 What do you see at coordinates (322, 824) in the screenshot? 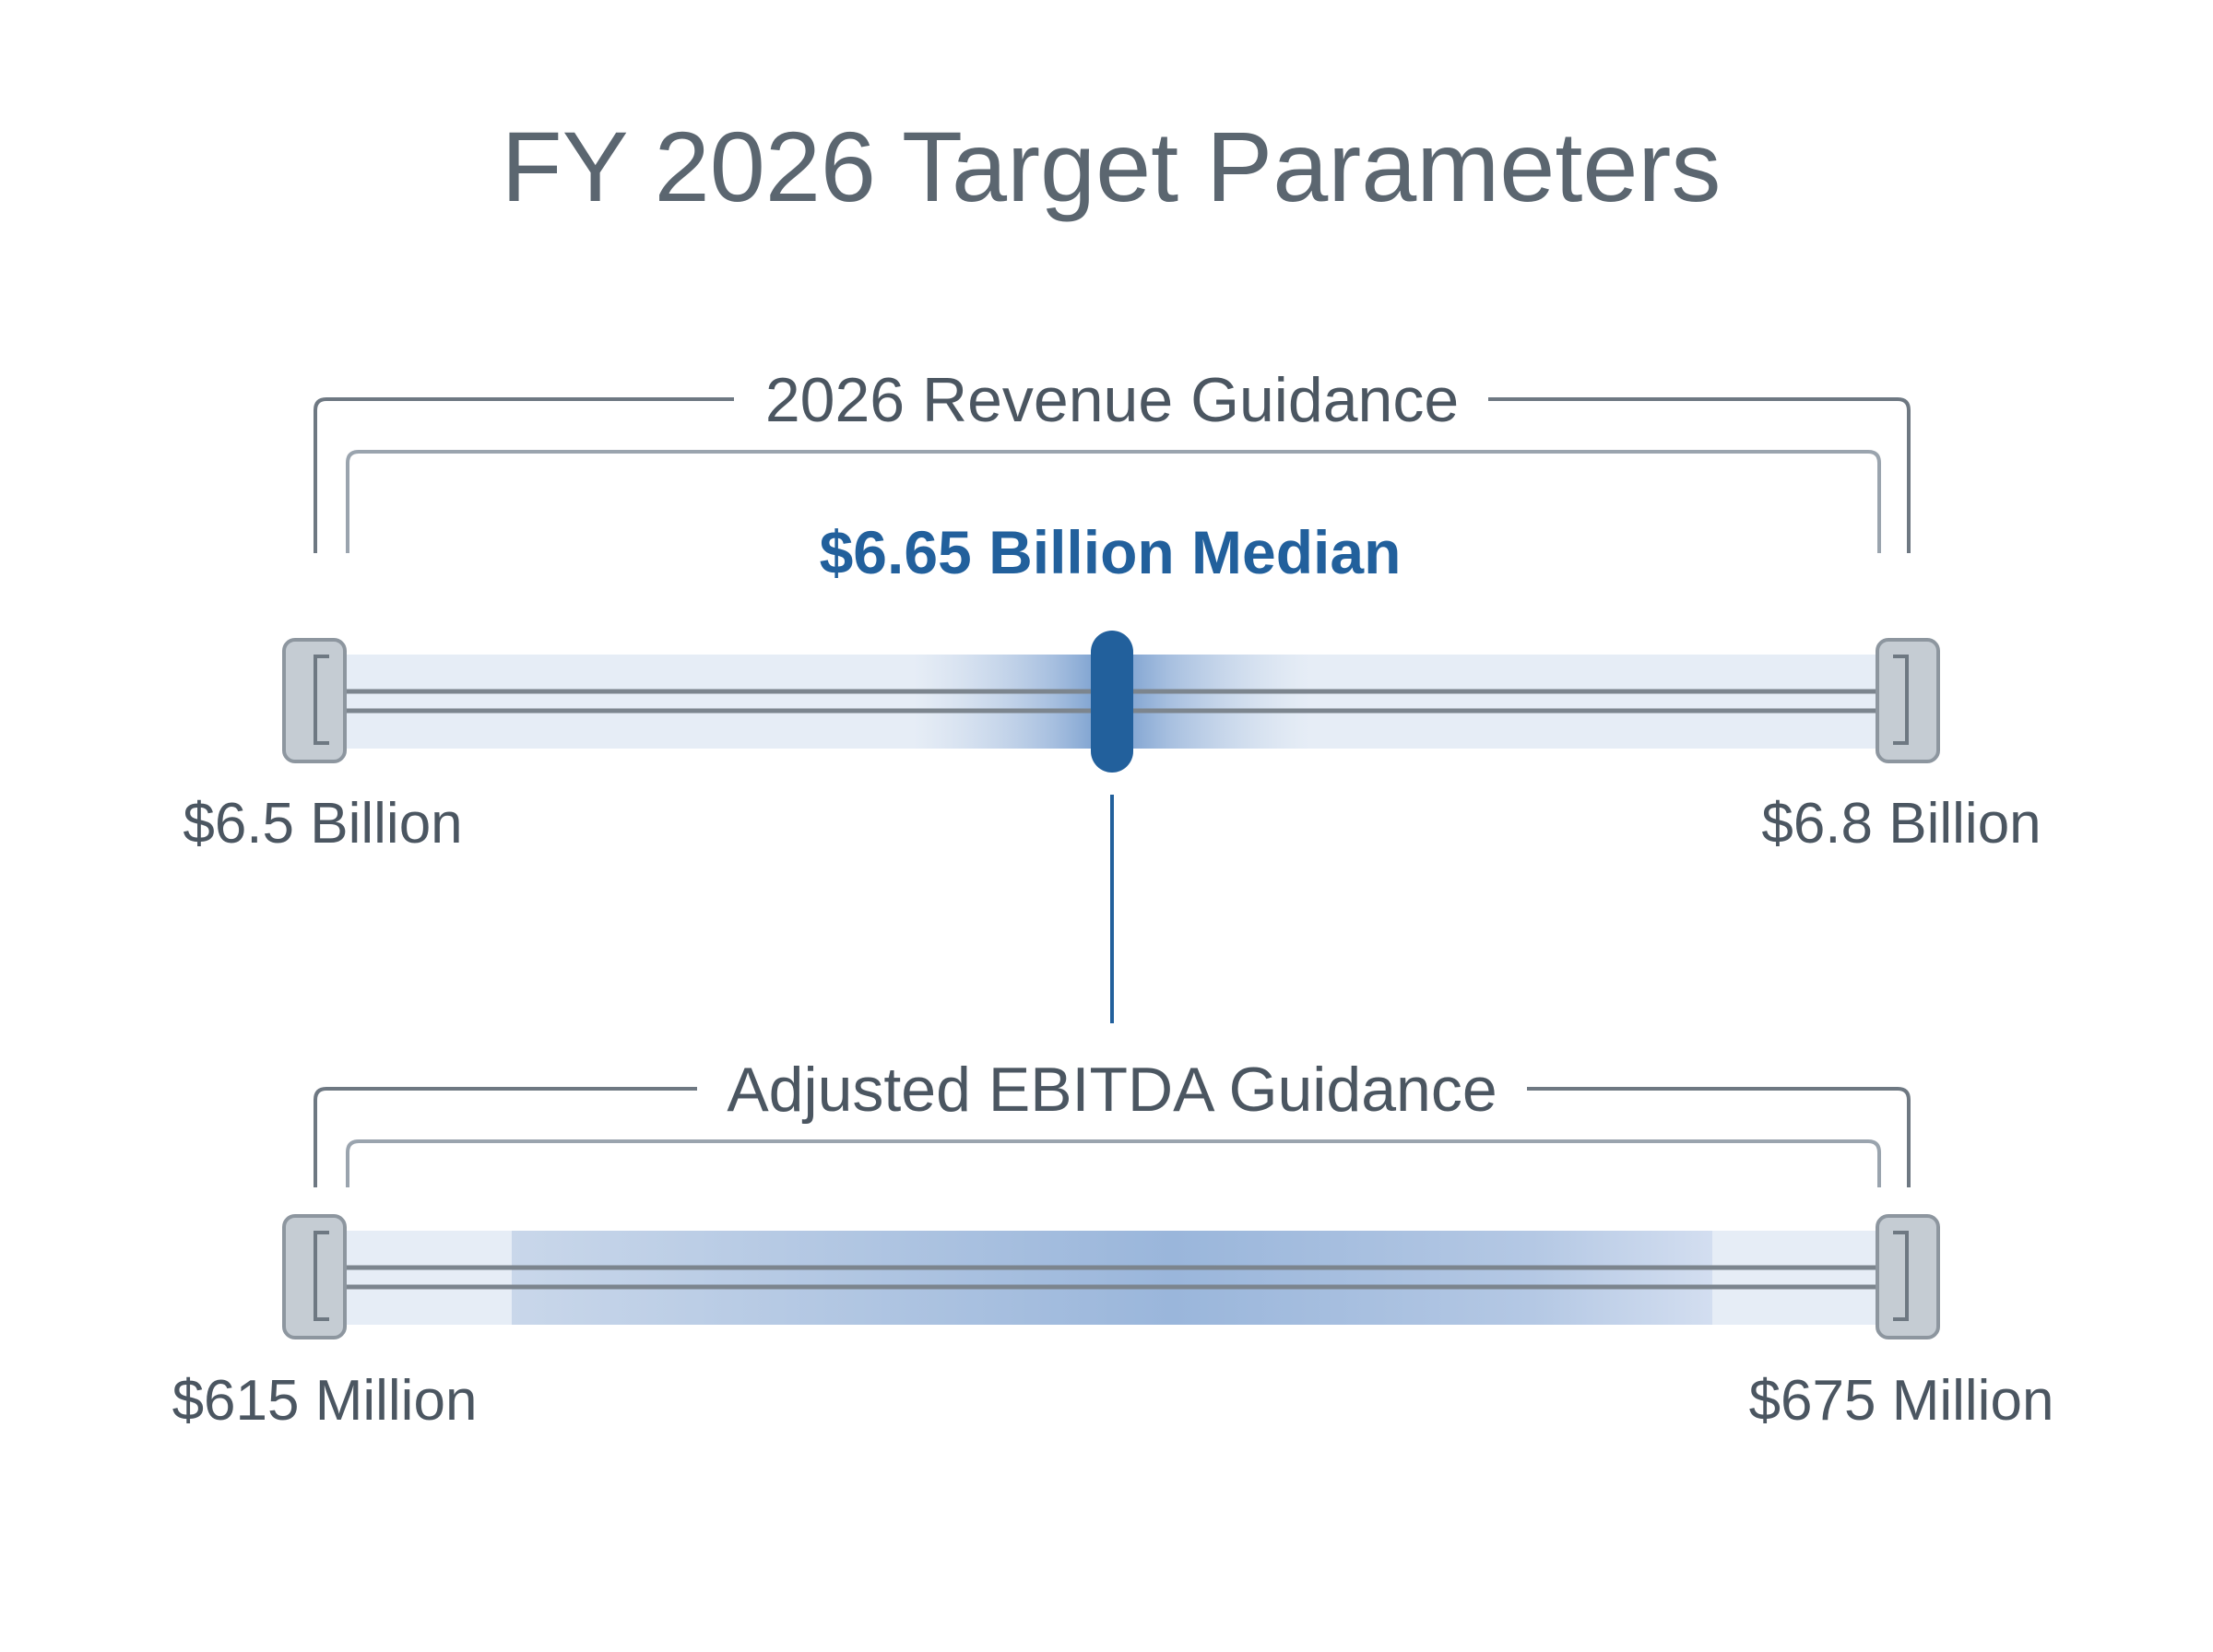
I see `revenue-low-label: $6.5 Billion` at bounding box center [322, 824].